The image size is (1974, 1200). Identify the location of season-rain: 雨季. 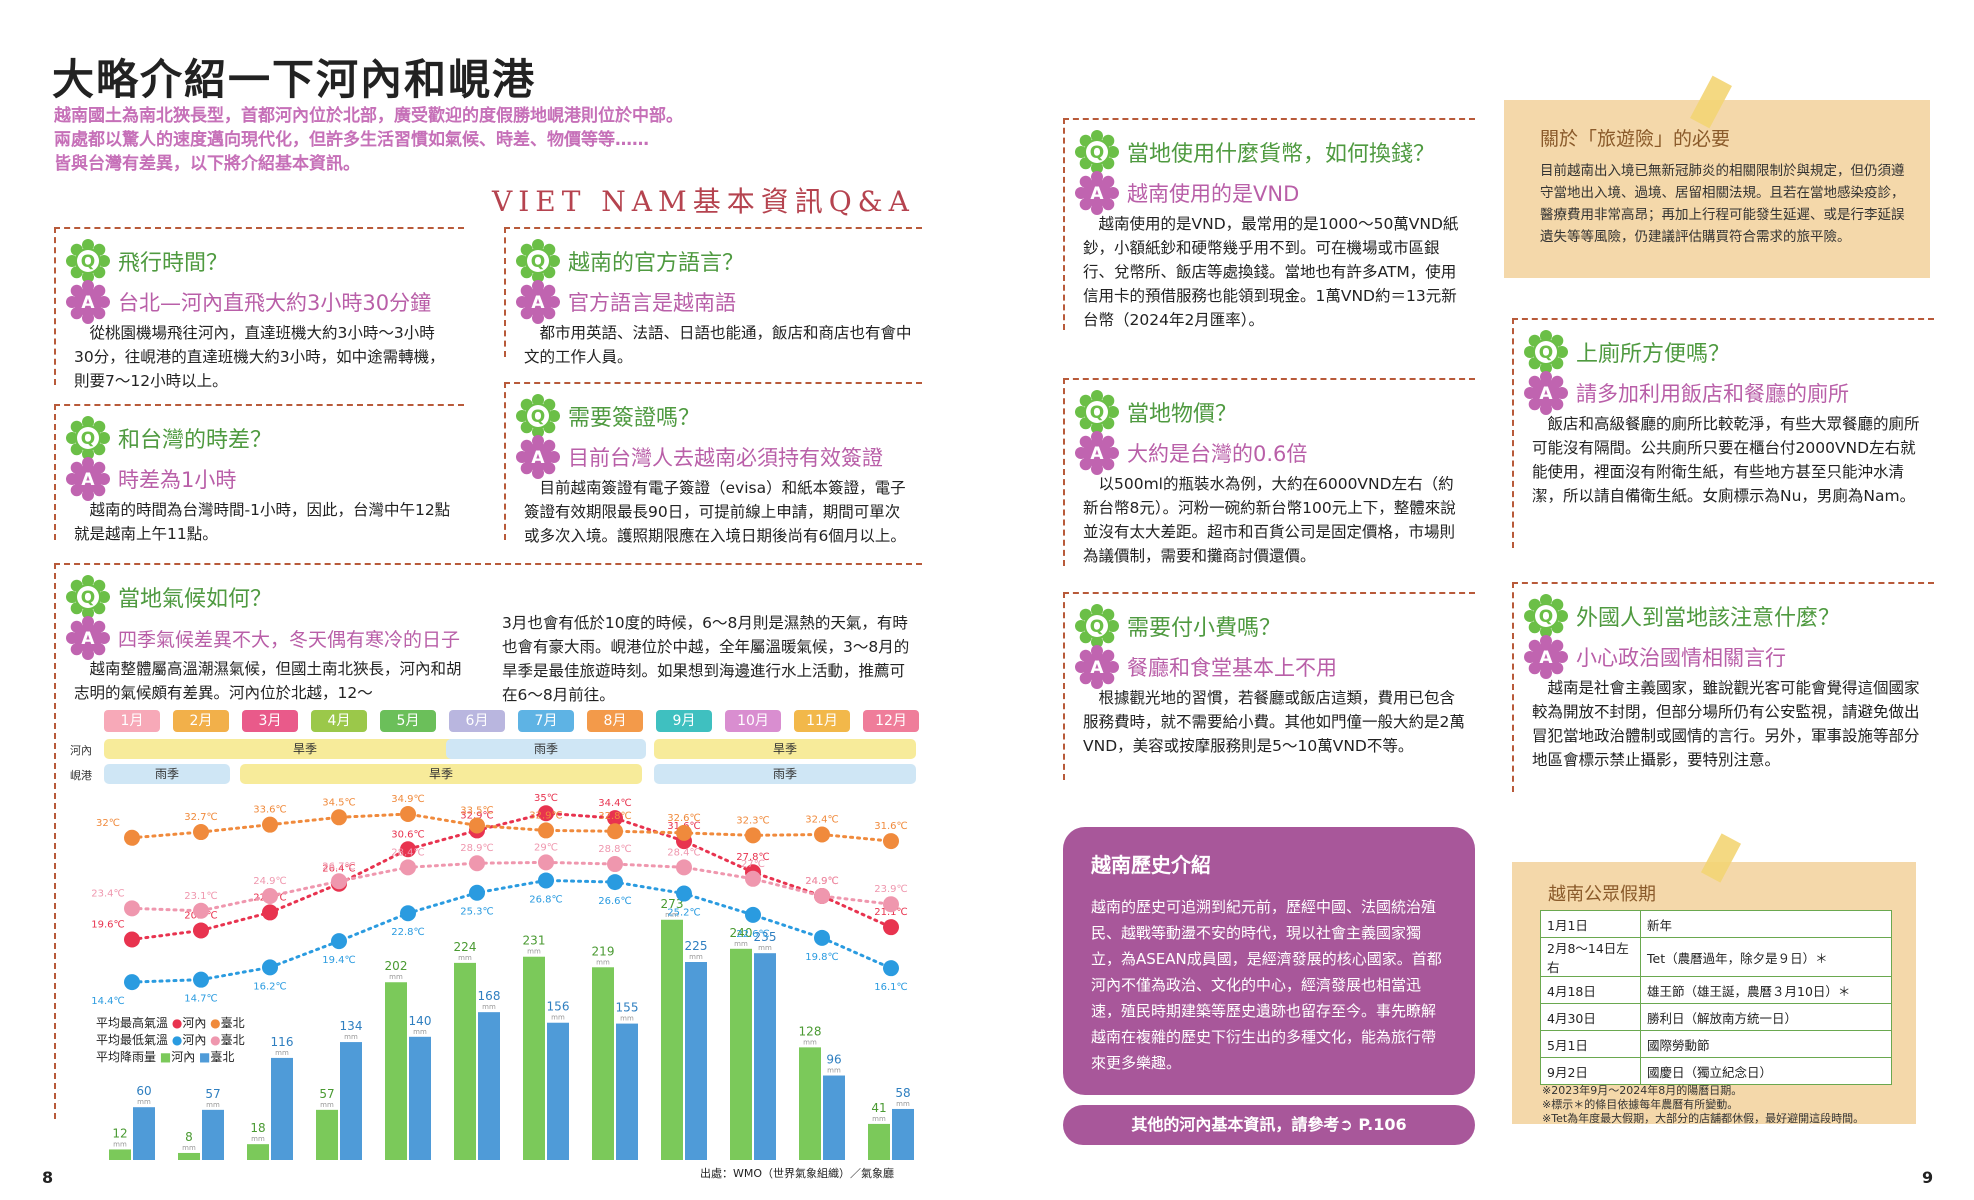
(167, 774).